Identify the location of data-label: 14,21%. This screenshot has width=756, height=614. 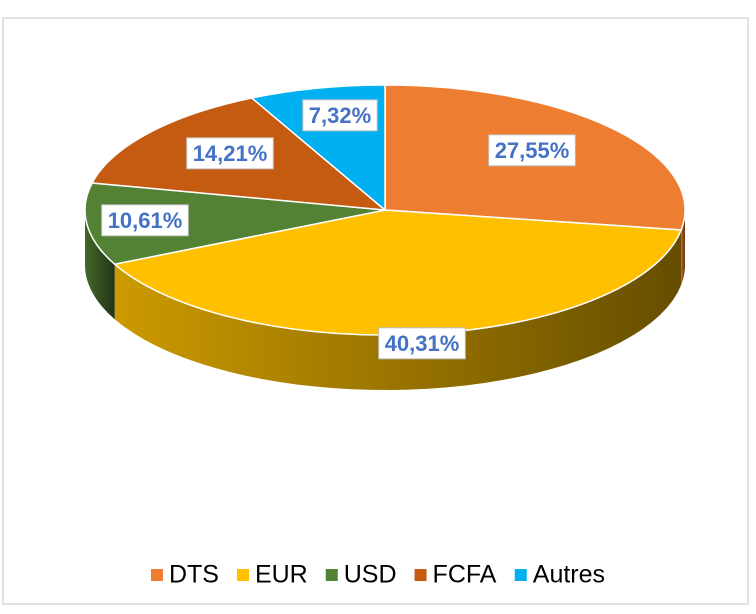
(230, 153).